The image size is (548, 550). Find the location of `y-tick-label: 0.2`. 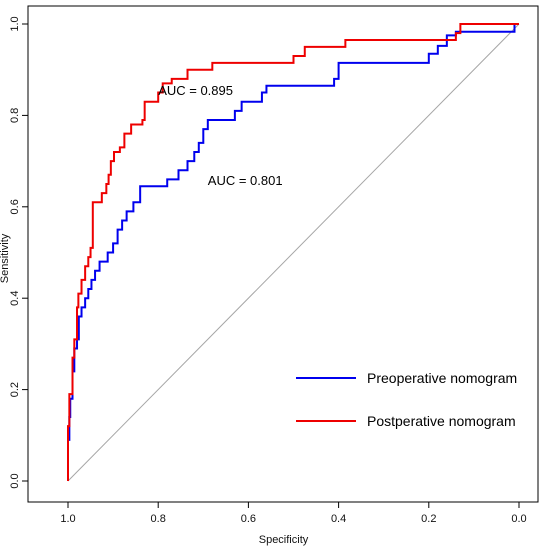

y-tick-label: 0.2 is located at coordinates (15, 389).